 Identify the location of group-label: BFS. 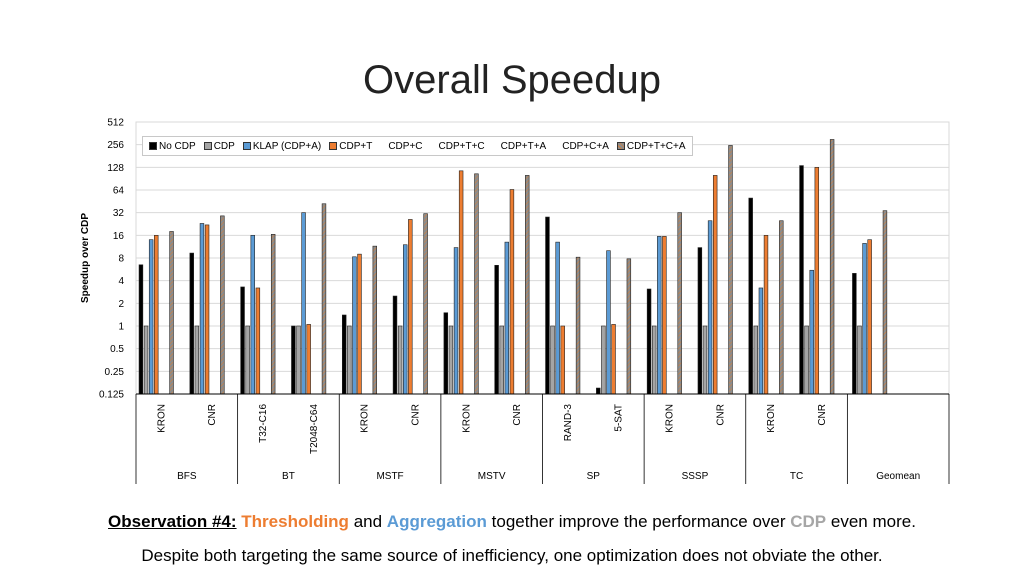
(187, 476).